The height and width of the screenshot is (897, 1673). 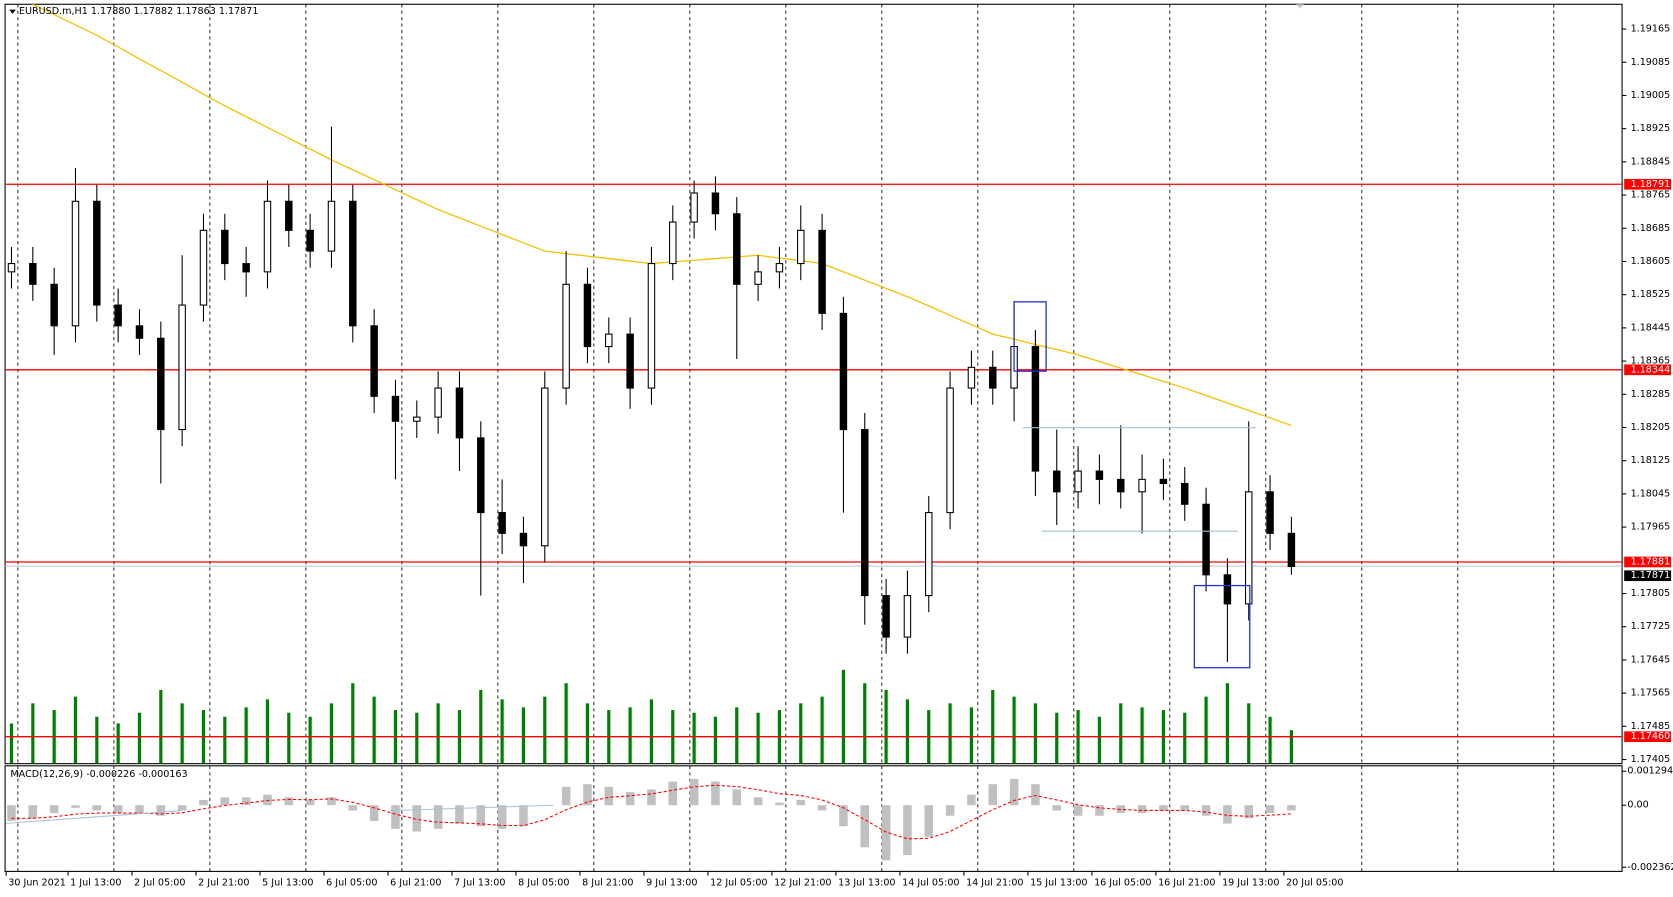 What do you see at coordinates (479, 883) in the screenshot?
I see `x-tick-label: 7 Jul 13:00` at bounding box center [479, 883].